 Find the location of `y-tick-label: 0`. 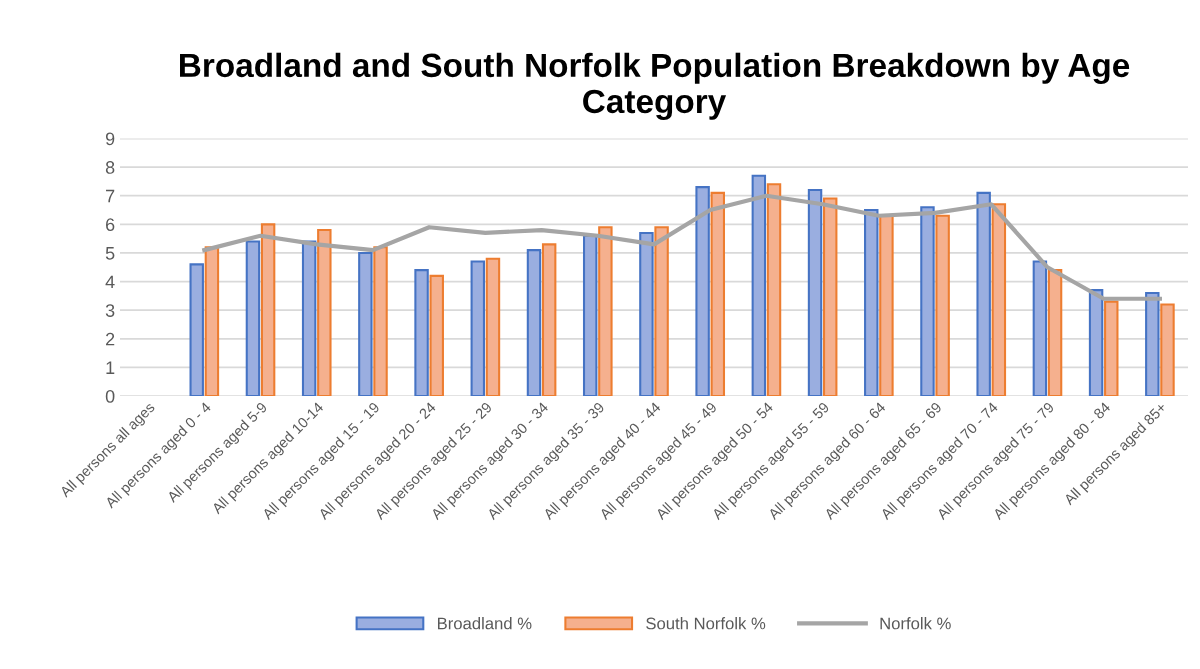

y-tick-label: 0 is located at coordinates (110, 396).